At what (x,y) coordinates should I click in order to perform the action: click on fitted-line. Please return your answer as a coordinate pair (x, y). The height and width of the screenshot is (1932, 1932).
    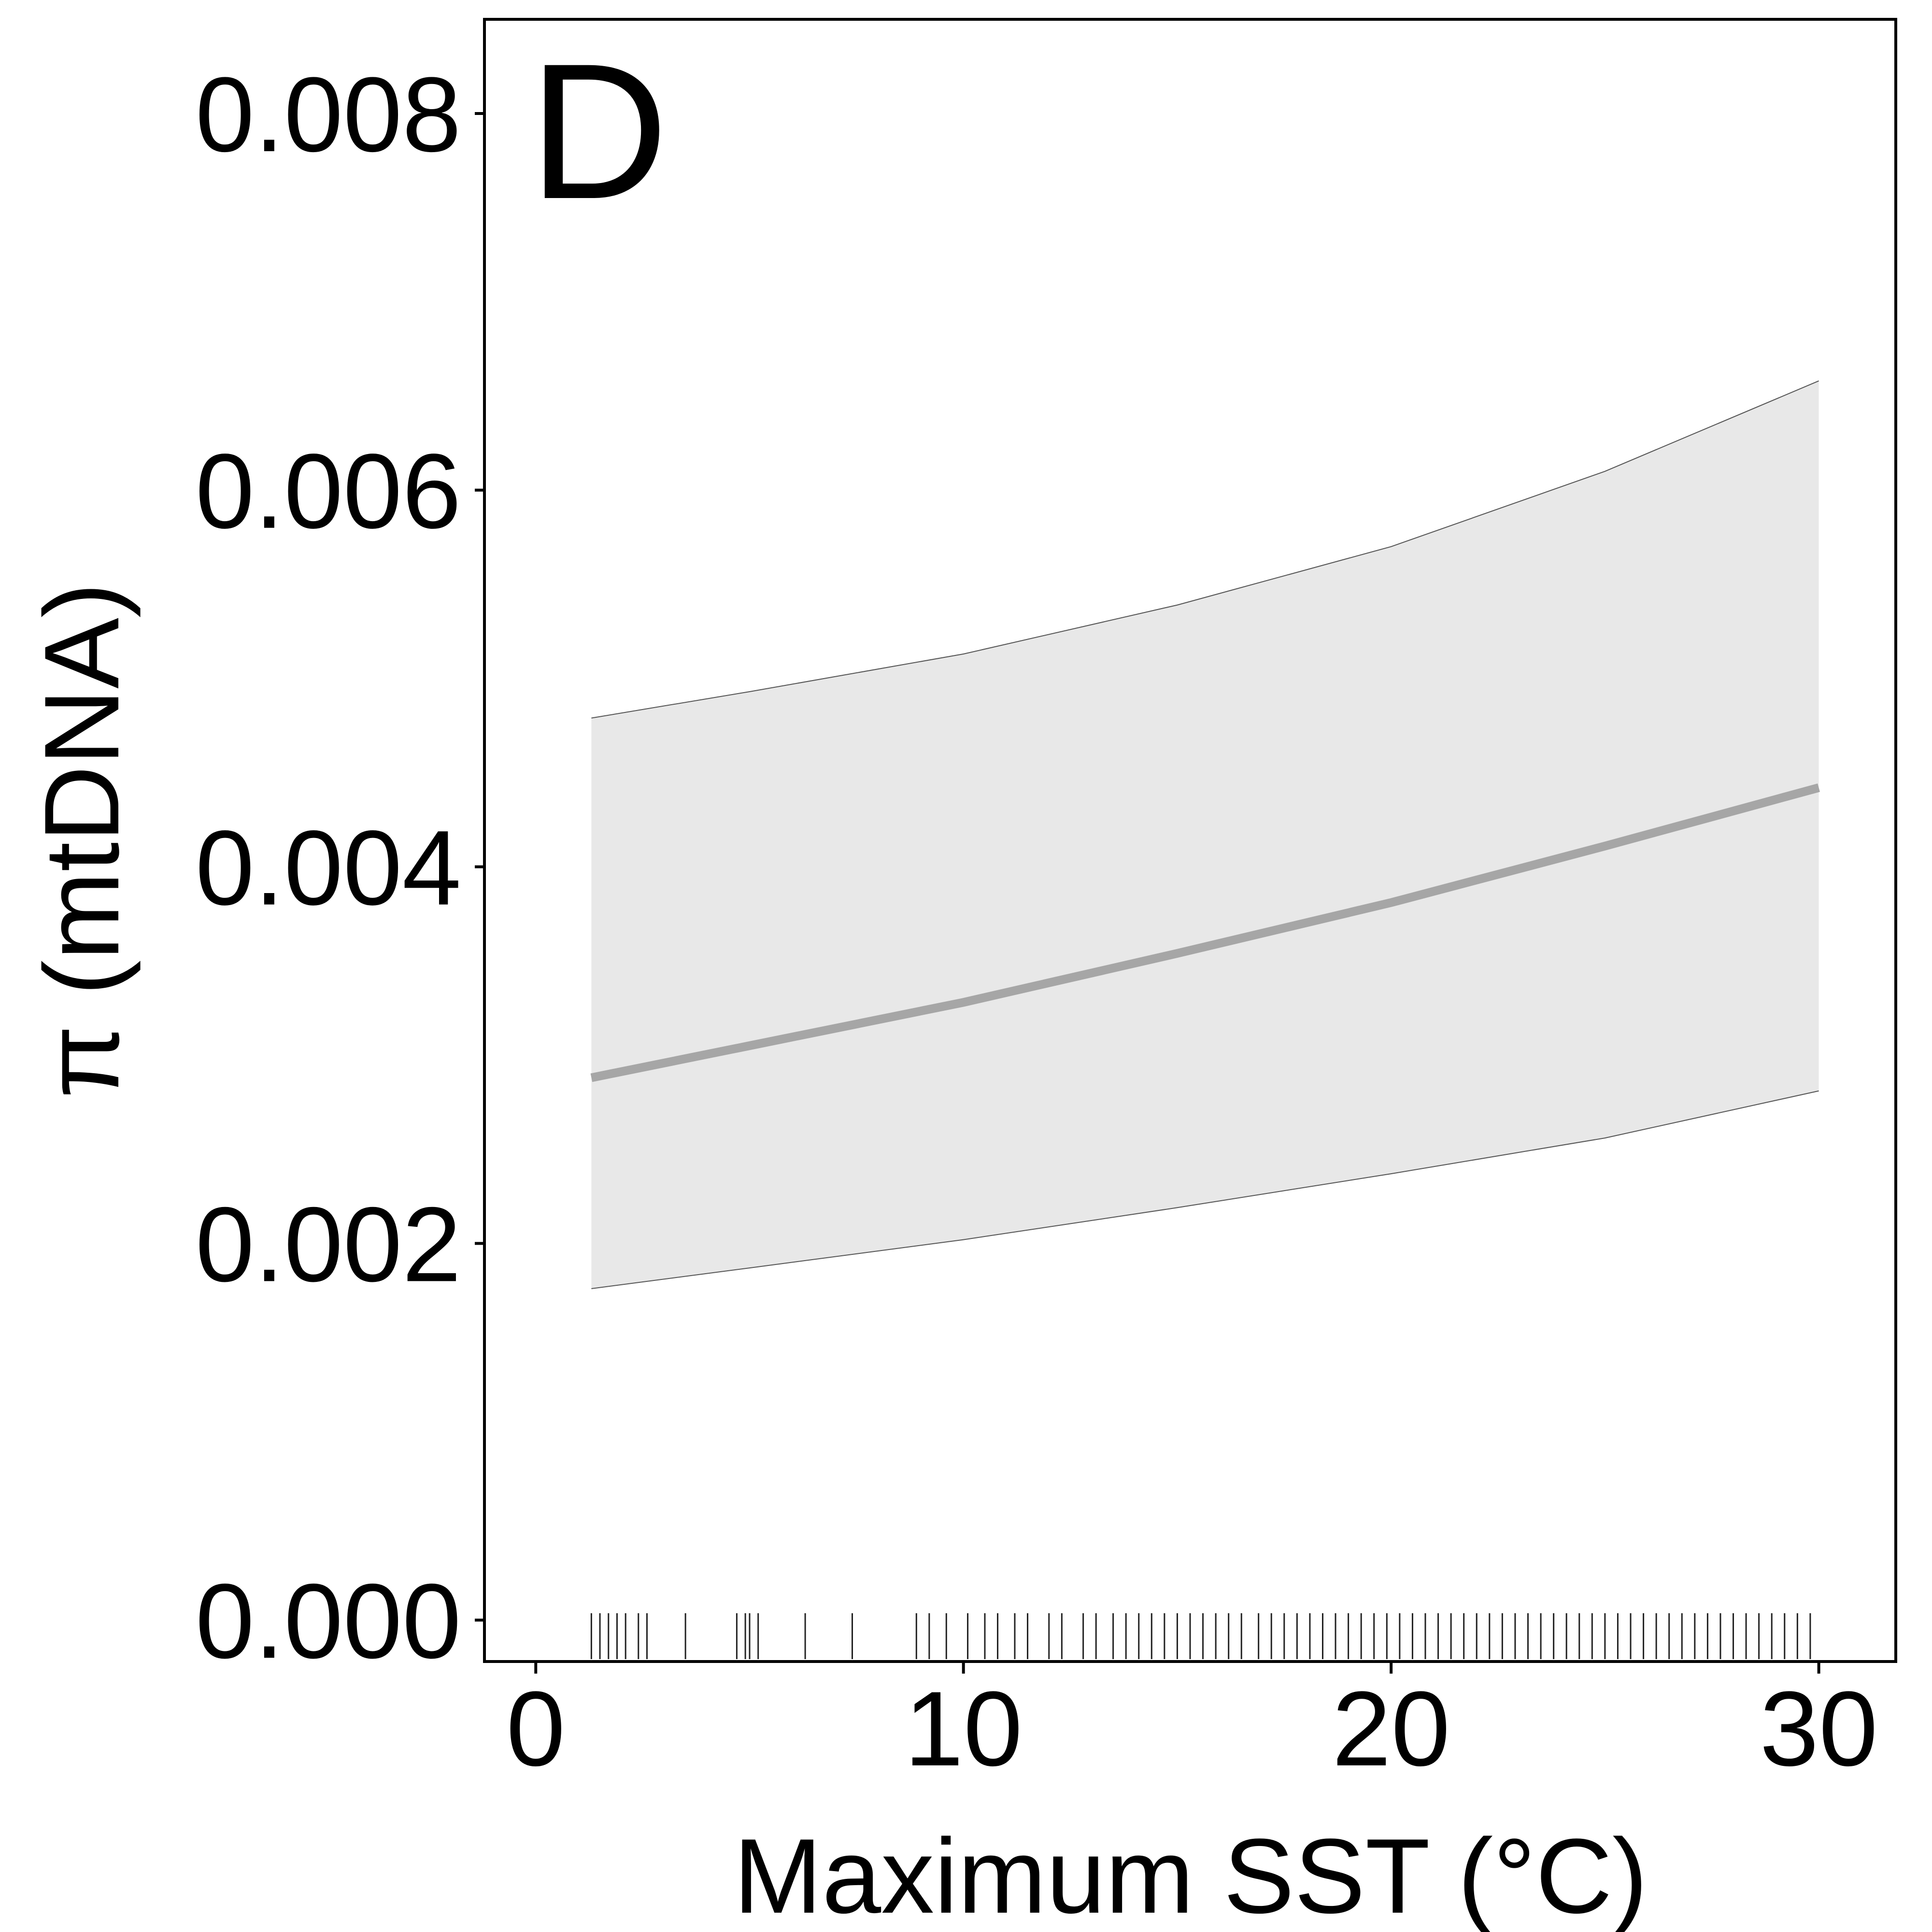
    Looking at the image, I should click on (1205, 932).